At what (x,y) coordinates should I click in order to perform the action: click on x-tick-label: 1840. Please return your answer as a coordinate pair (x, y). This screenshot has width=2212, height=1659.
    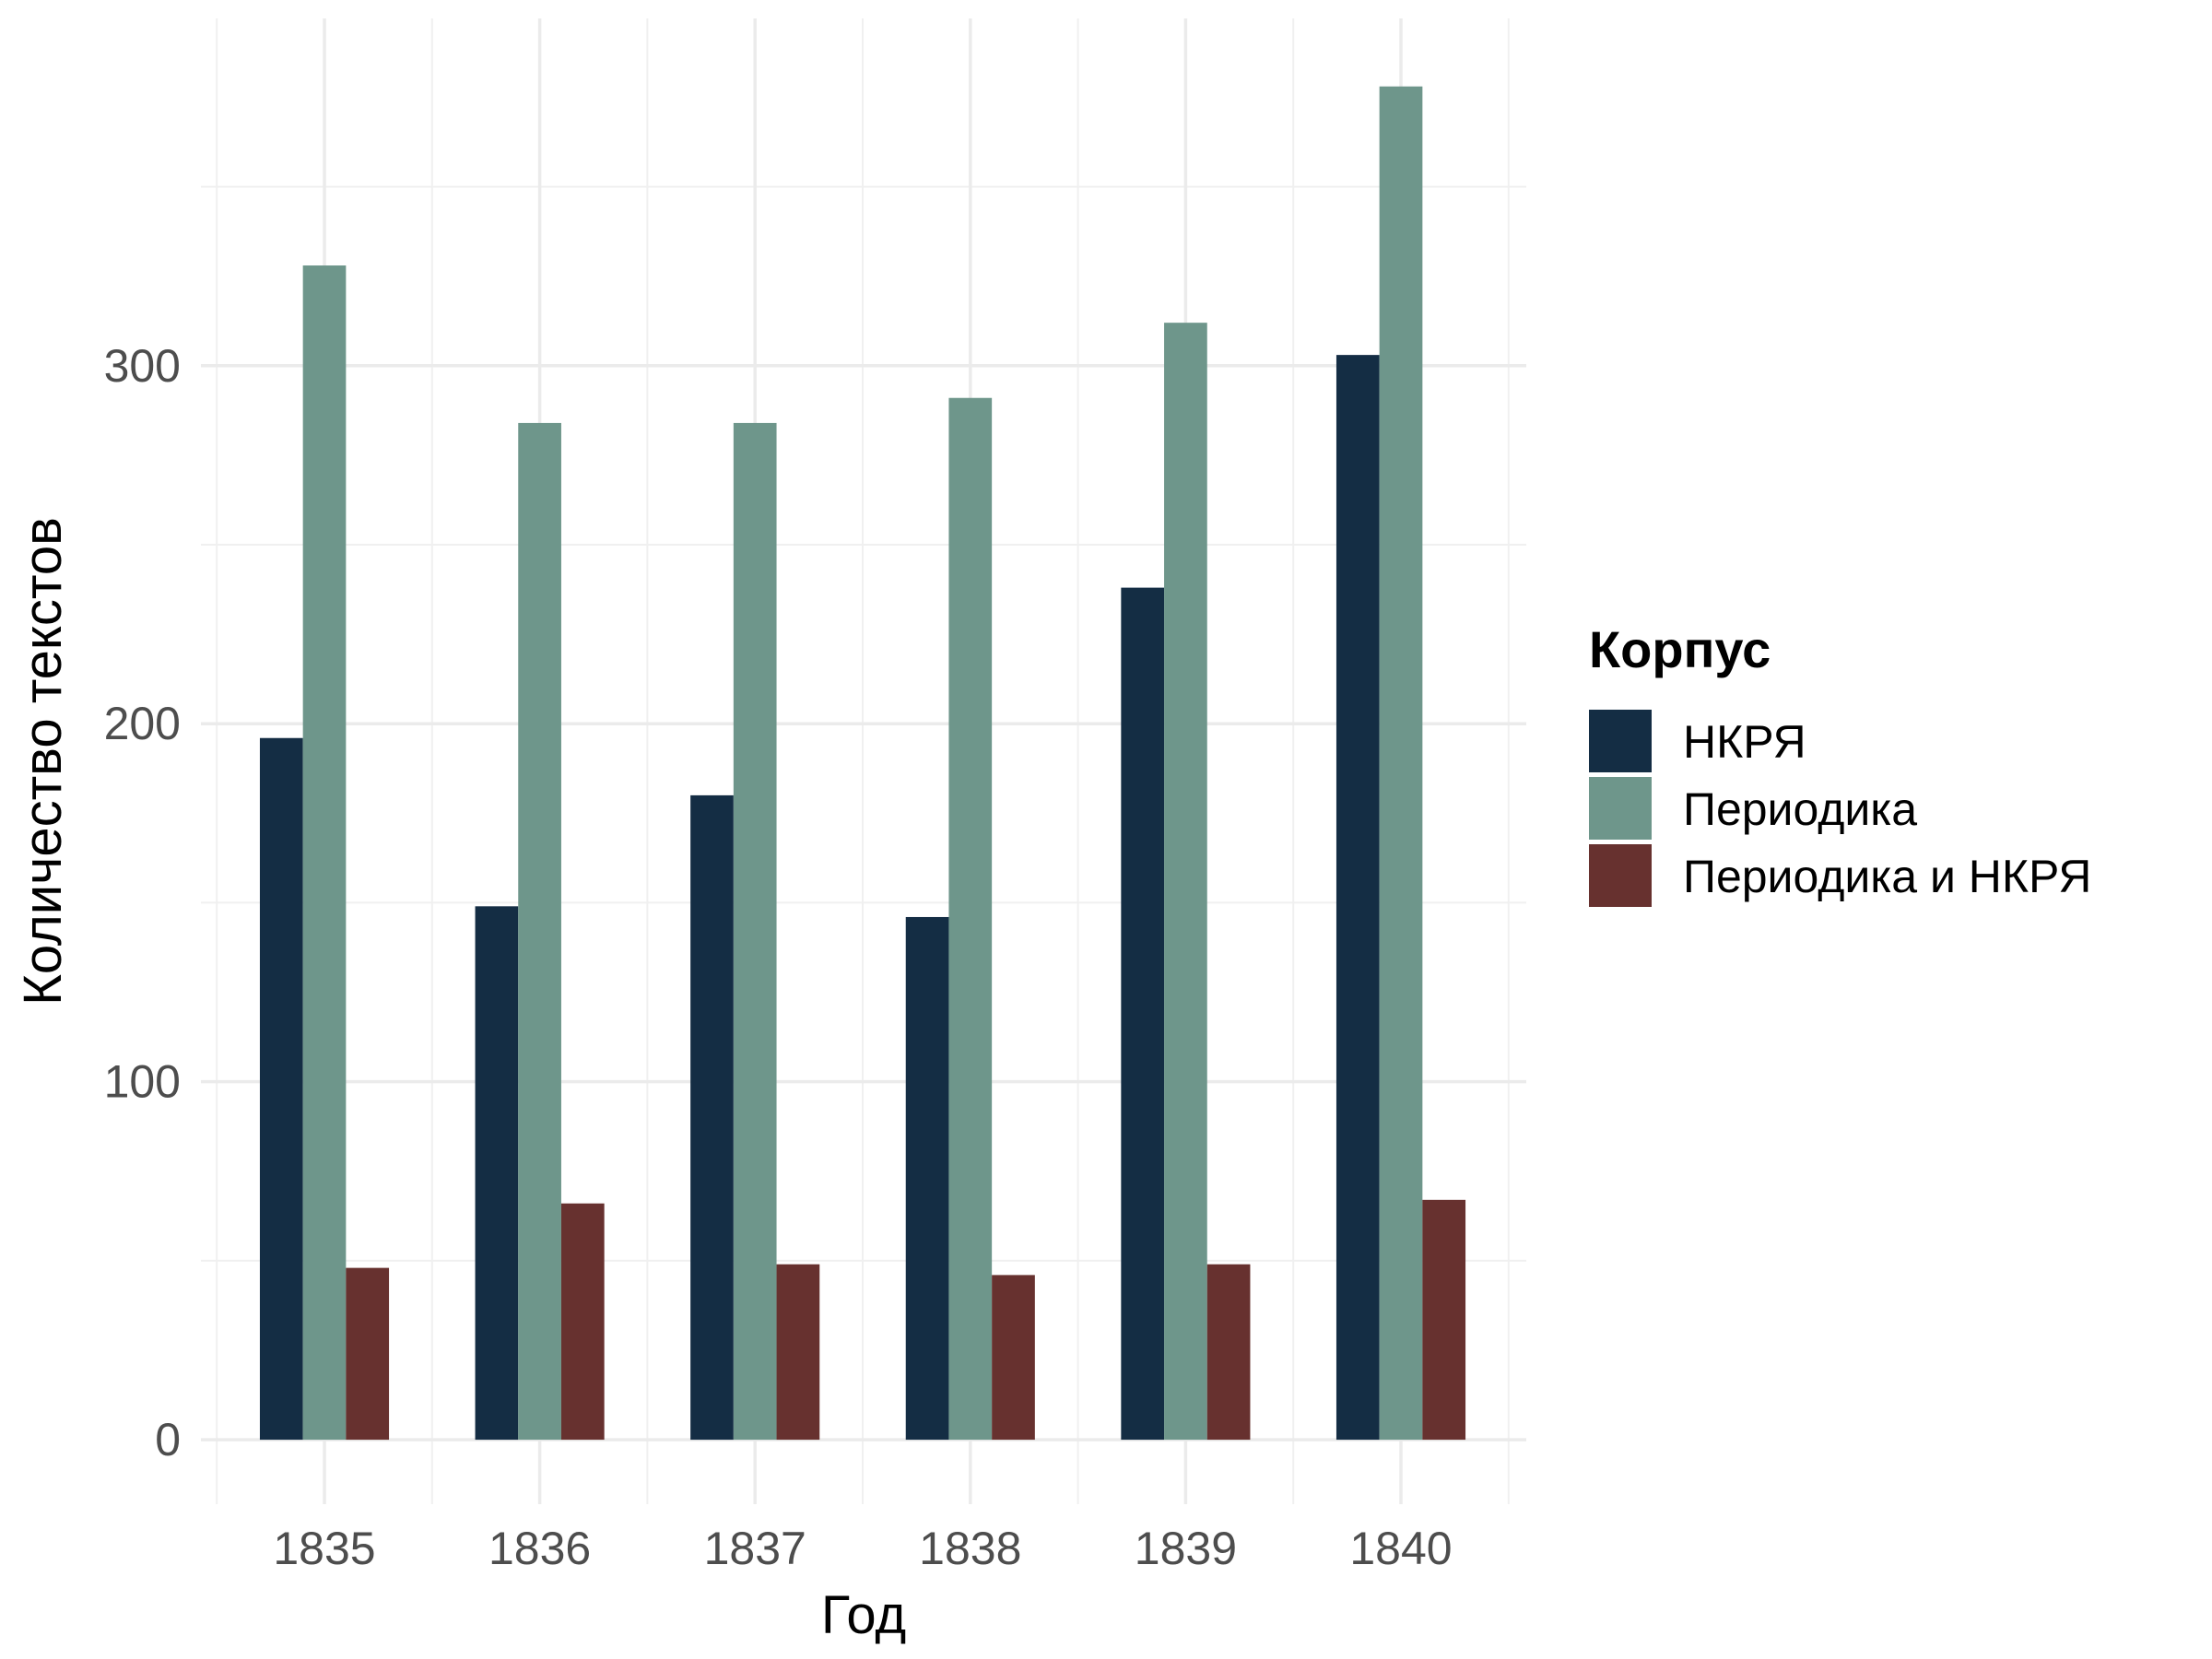
    Looking at the image, I should click on (1400, 1548).